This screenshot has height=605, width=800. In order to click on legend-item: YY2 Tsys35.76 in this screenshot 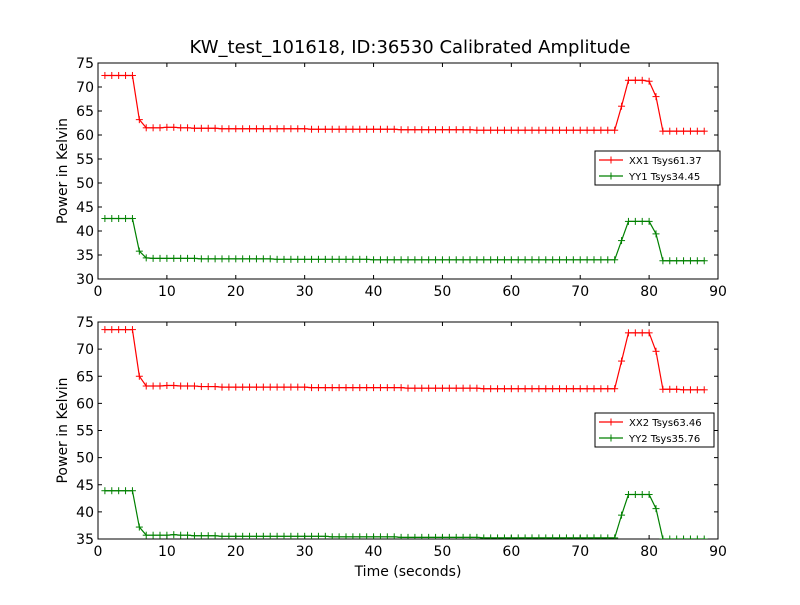, I will do `click(649, 439)`.